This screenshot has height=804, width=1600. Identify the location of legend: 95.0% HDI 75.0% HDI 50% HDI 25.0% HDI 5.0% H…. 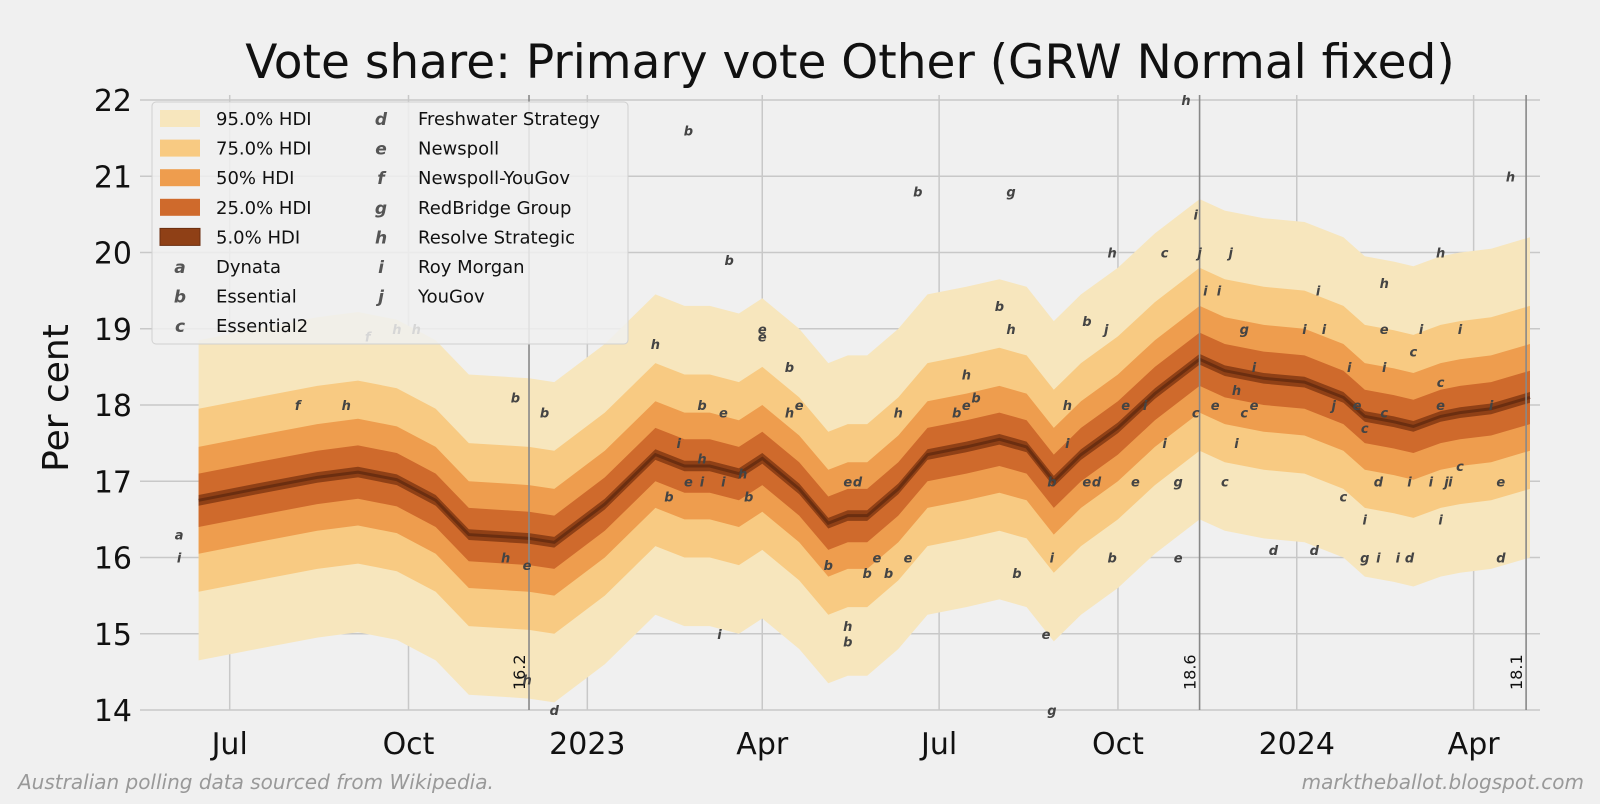
(390, 223).